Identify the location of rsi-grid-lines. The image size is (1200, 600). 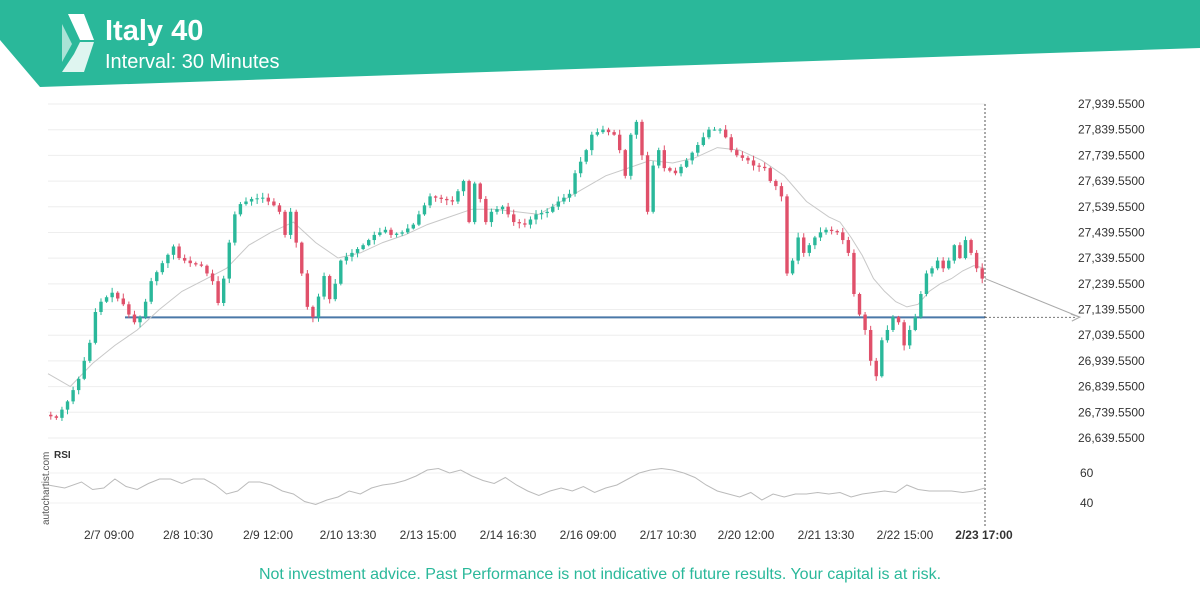
(516, 488).